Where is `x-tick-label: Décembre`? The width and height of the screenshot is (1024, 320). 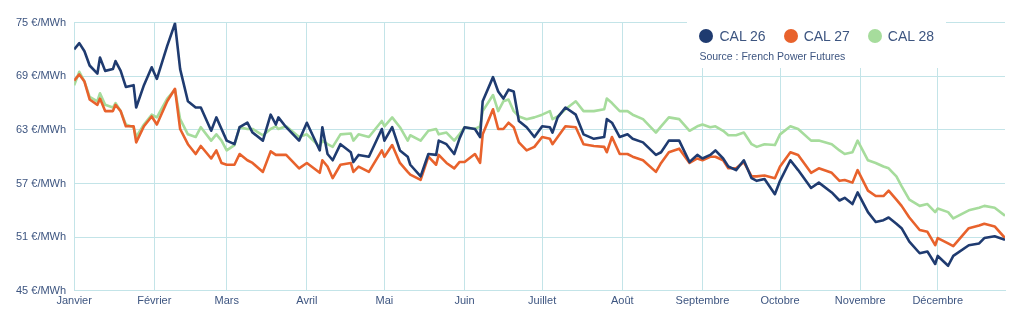
x-tick-label: Décembre is located at coordinates (938, 300).